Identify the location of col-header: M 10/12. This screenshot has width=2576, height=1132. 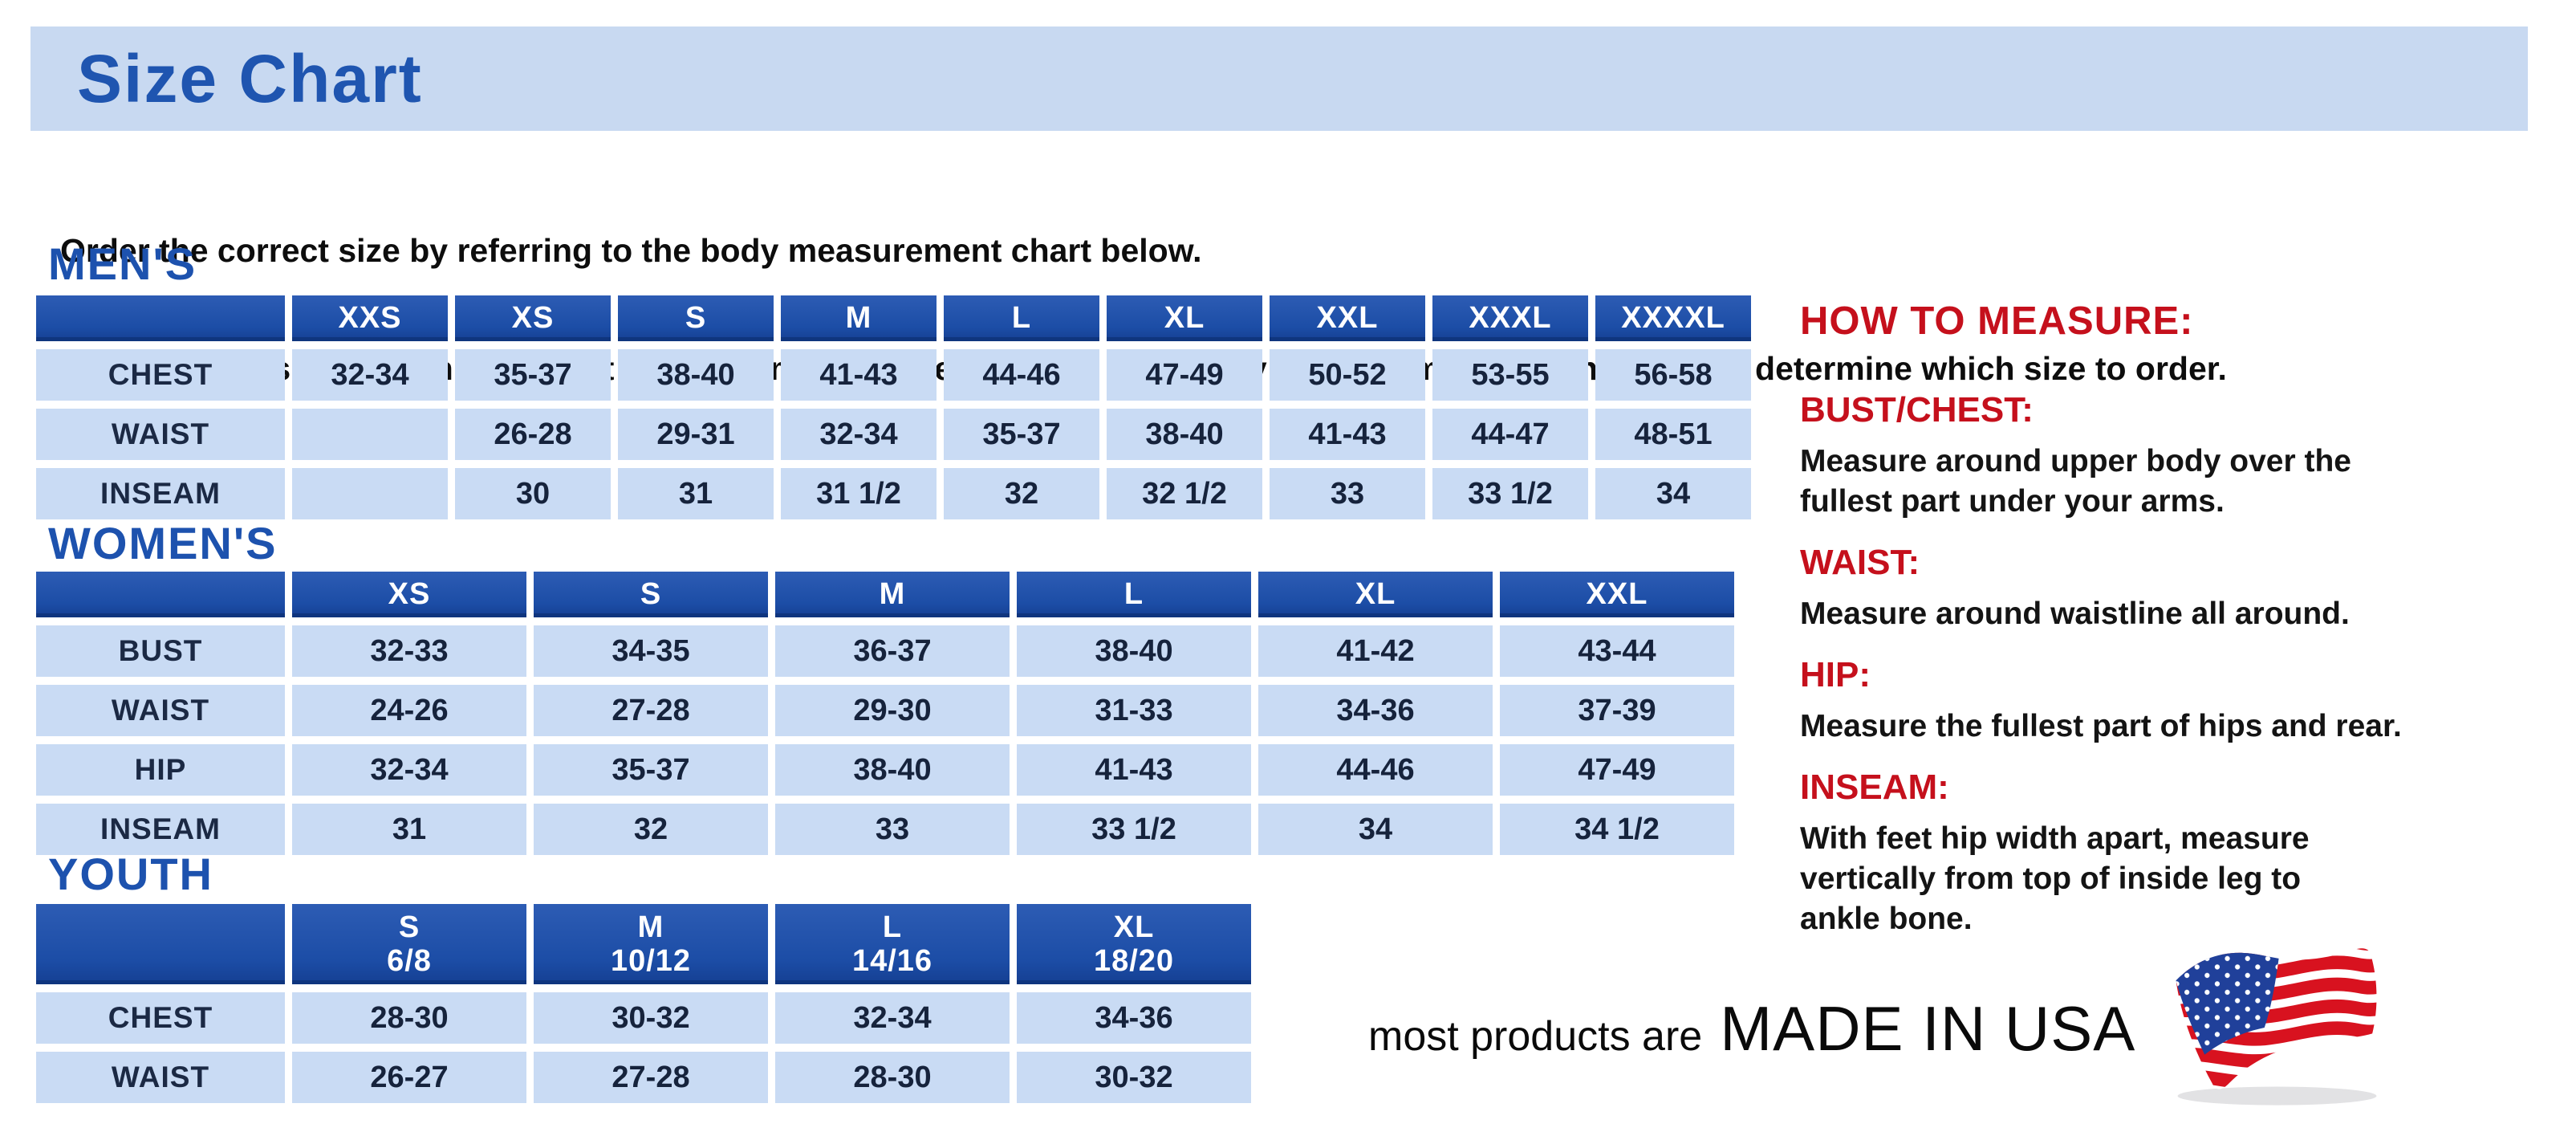
(651, 944).